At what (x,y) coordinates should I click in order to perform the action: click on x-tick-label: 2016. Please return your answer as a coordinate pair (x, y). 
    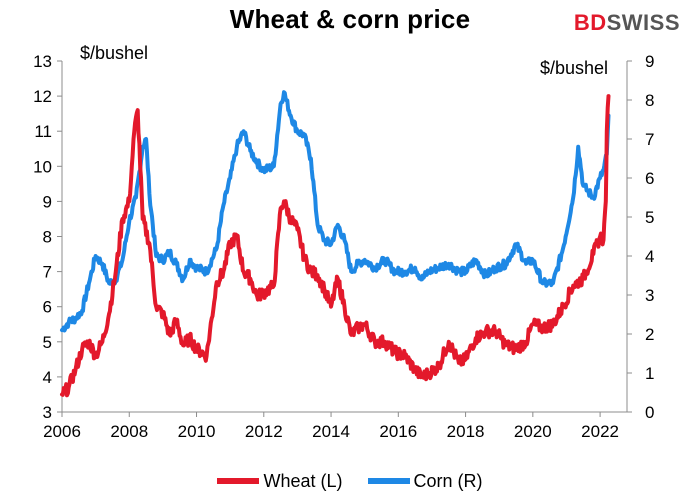
    Looking at the image, I should click on (398, 431).